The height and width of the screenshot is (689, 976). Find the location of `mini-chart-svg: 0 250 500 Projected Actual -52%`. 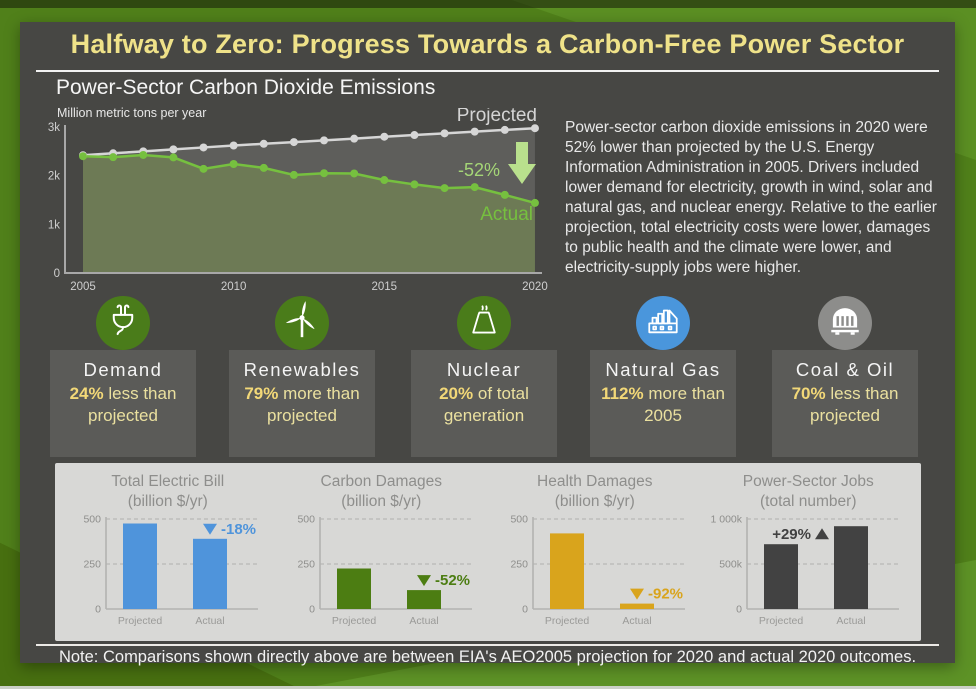

mini-chart-svg: 0 250 500 Projected Actual -52% is located at coordinates (385, 570).